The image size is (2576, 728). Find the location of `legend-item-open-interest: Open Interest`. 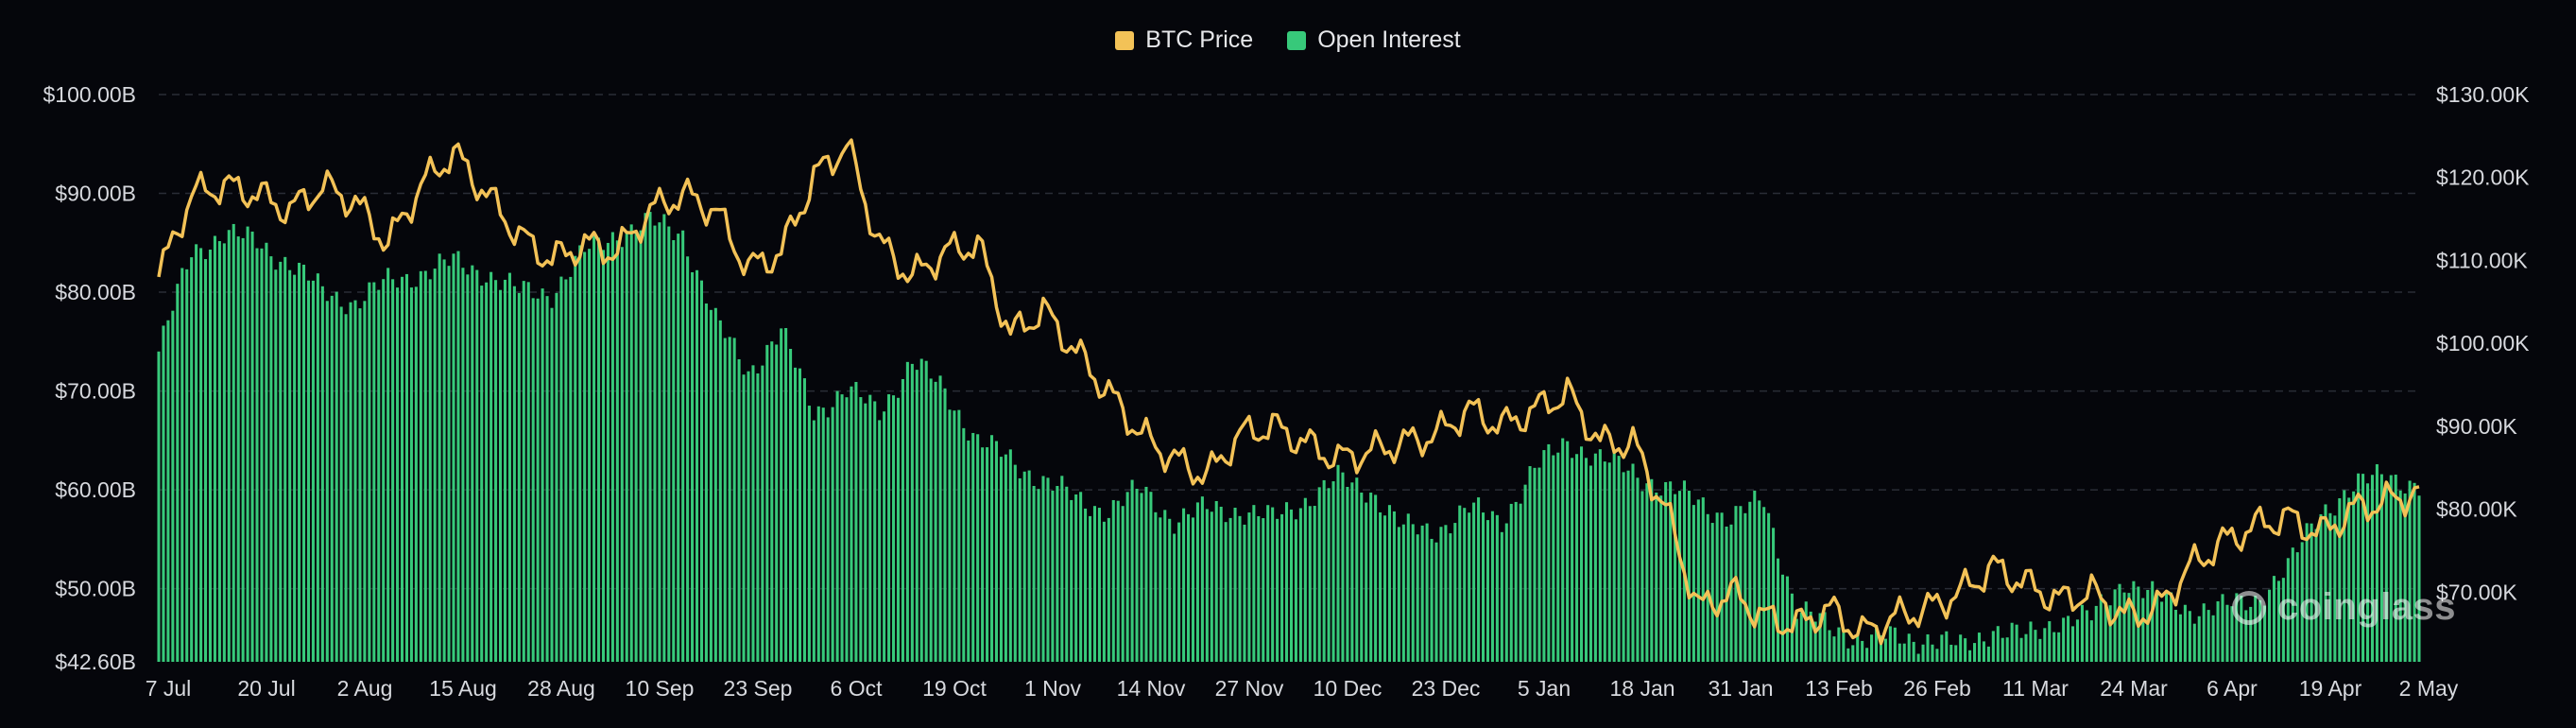

legend-item-open-interest: Open Interest is located at coordinates (1374, 40).